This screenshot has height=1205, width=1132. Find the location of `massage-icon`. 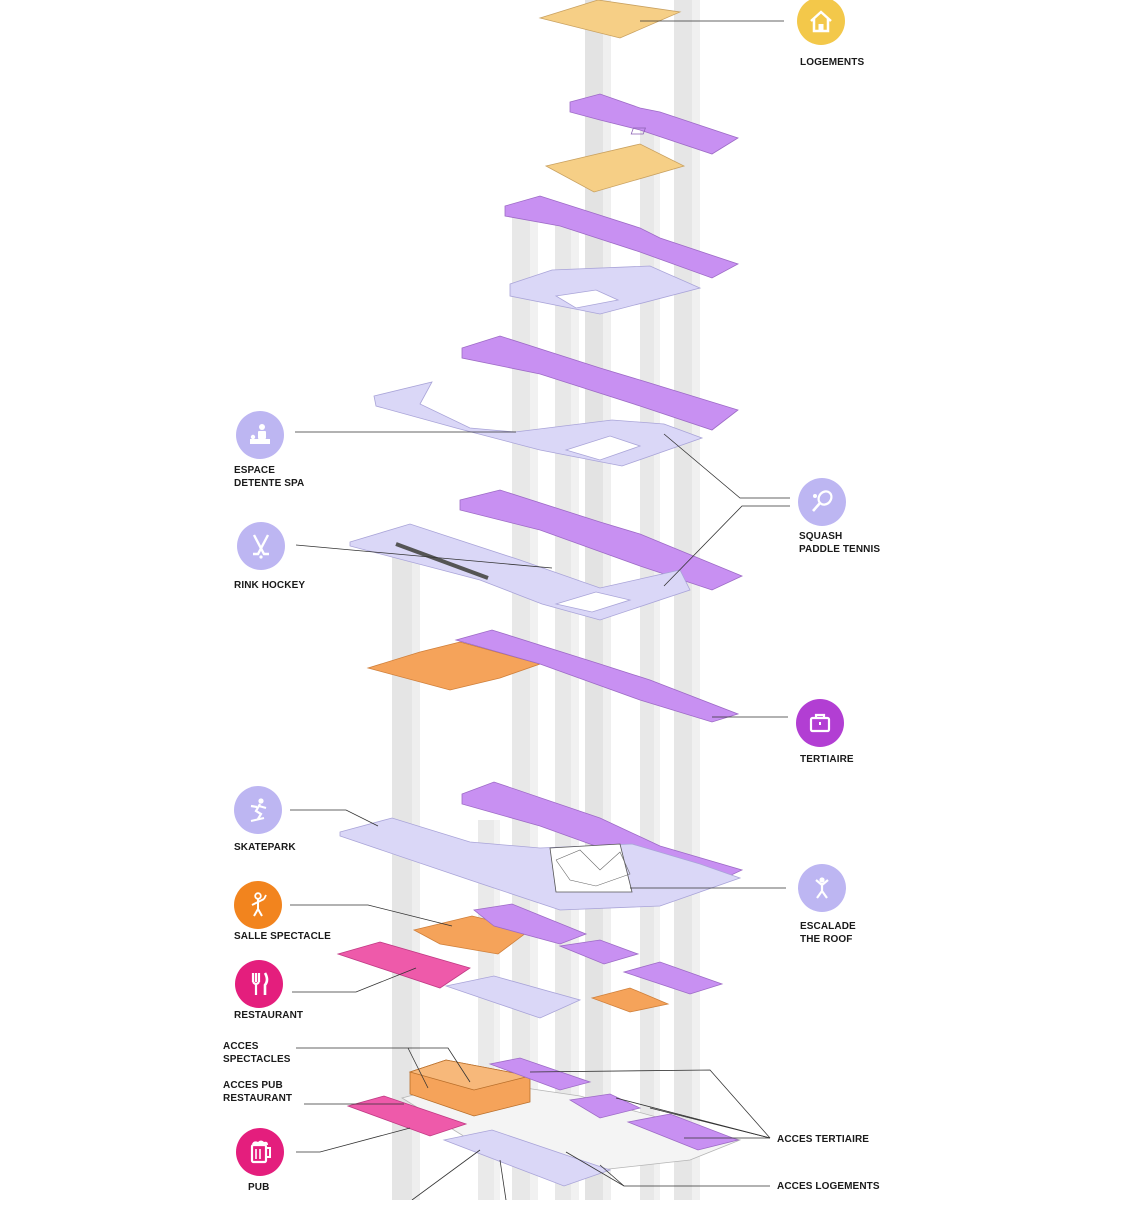

massage-icon is located at coordinates (260, 434).